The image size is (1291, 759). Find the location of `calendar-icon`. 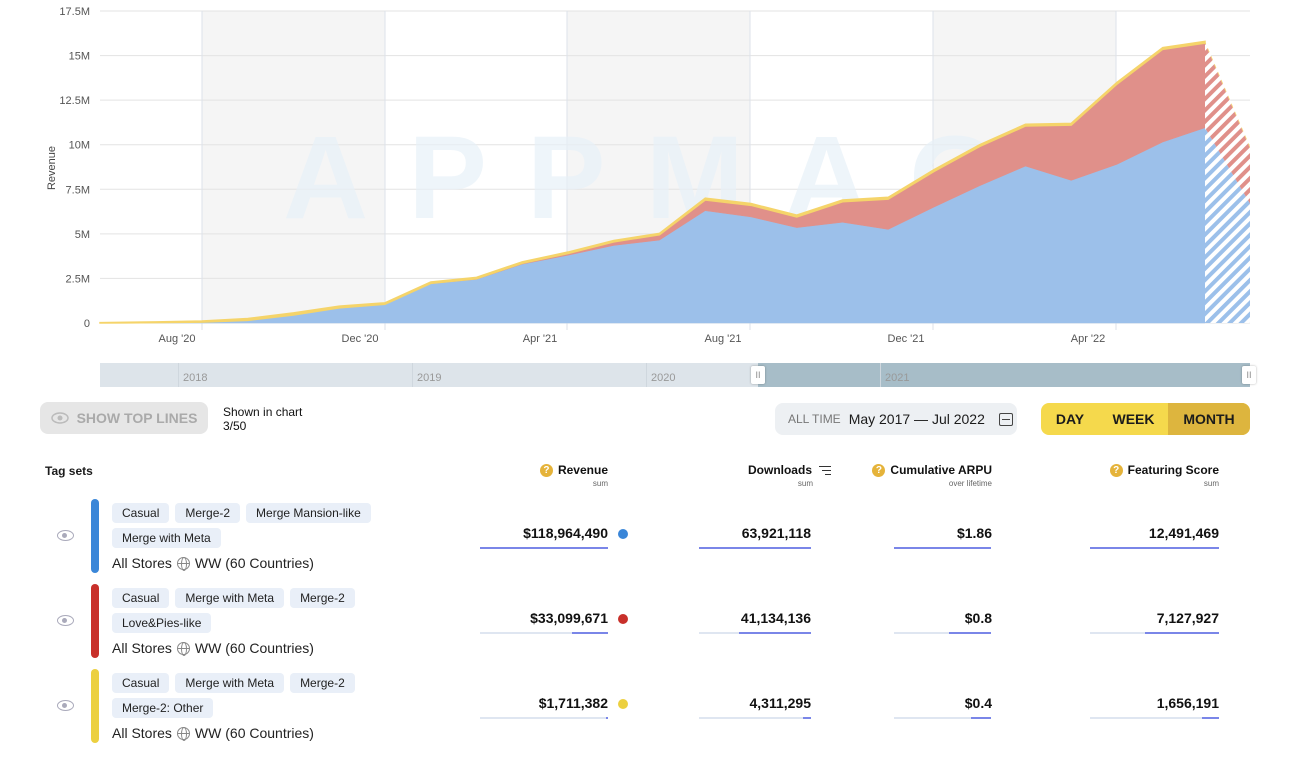

calendar-icon is located at coordinates (1005, 419).